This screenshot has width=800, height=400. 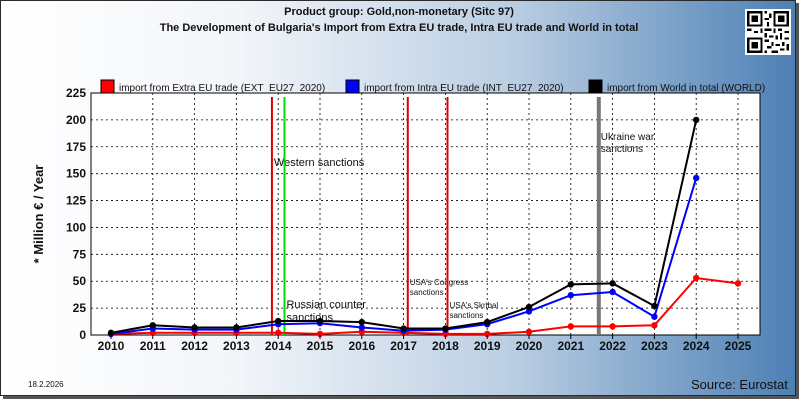 I want to click on x-tick-label: 2020, so click(x=529, y=346).